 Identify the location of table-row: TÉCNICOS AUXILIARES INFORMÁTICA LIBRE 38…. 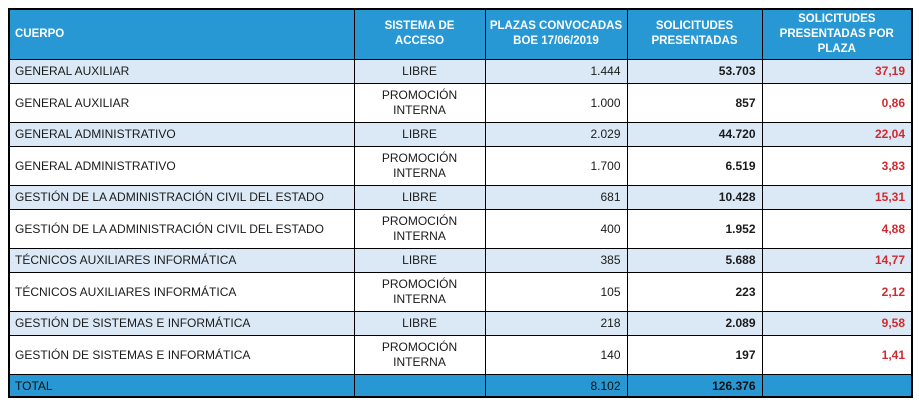
(460, 260).